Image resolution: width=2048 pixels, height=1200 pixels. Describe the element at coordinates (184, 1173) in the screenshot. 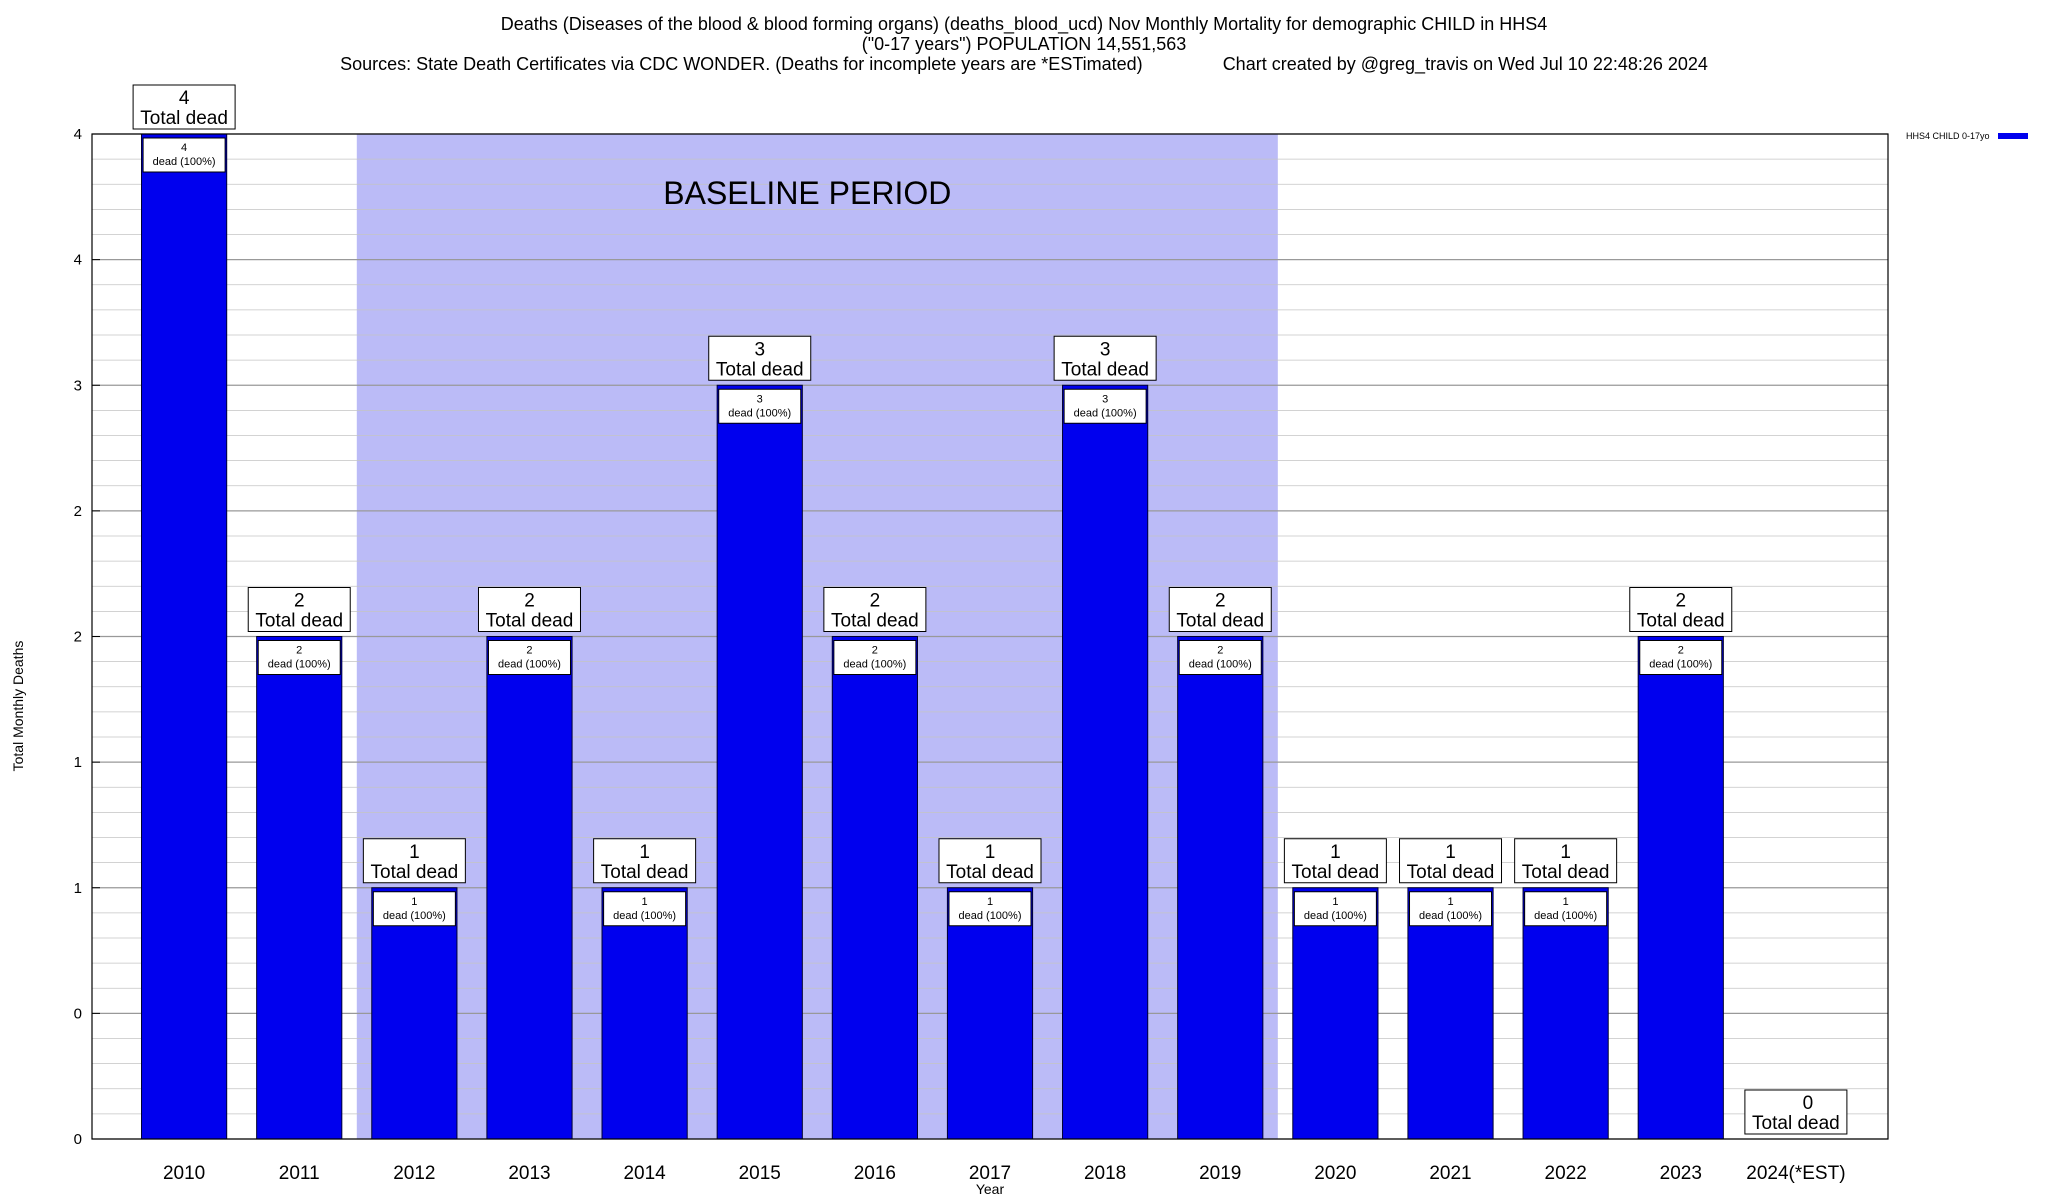

I see `x-tick-label: 2010` at that location.